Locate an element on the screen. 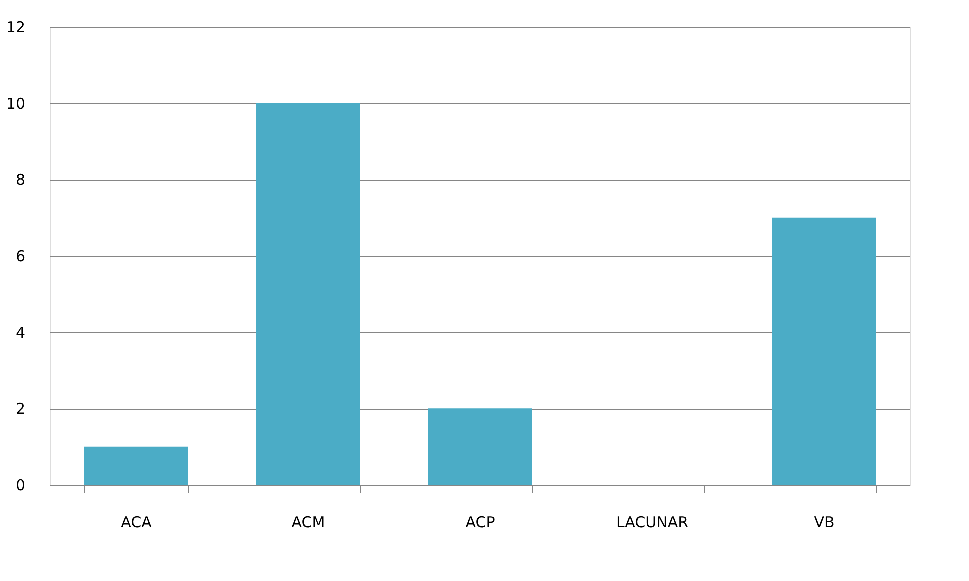 The image size is (969, 581). x-tick-label: LACUNAR is located at coordinates (652, 523).